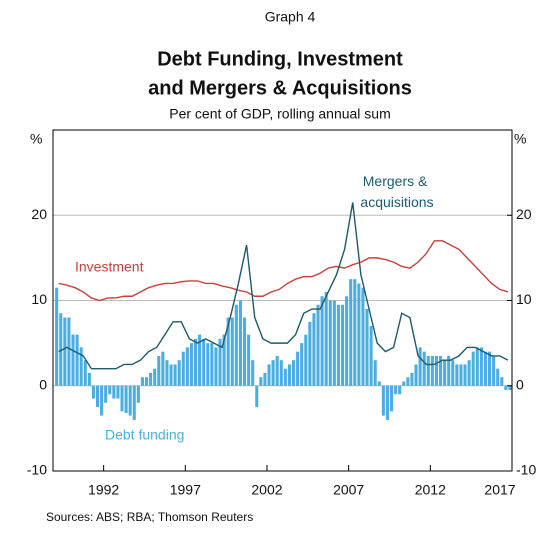 The image size is (558, 533). What do you see at coordinates (499, 490) in the screenshot?
I see `x-tick-label: 2017` at bounding box center [499, 490].